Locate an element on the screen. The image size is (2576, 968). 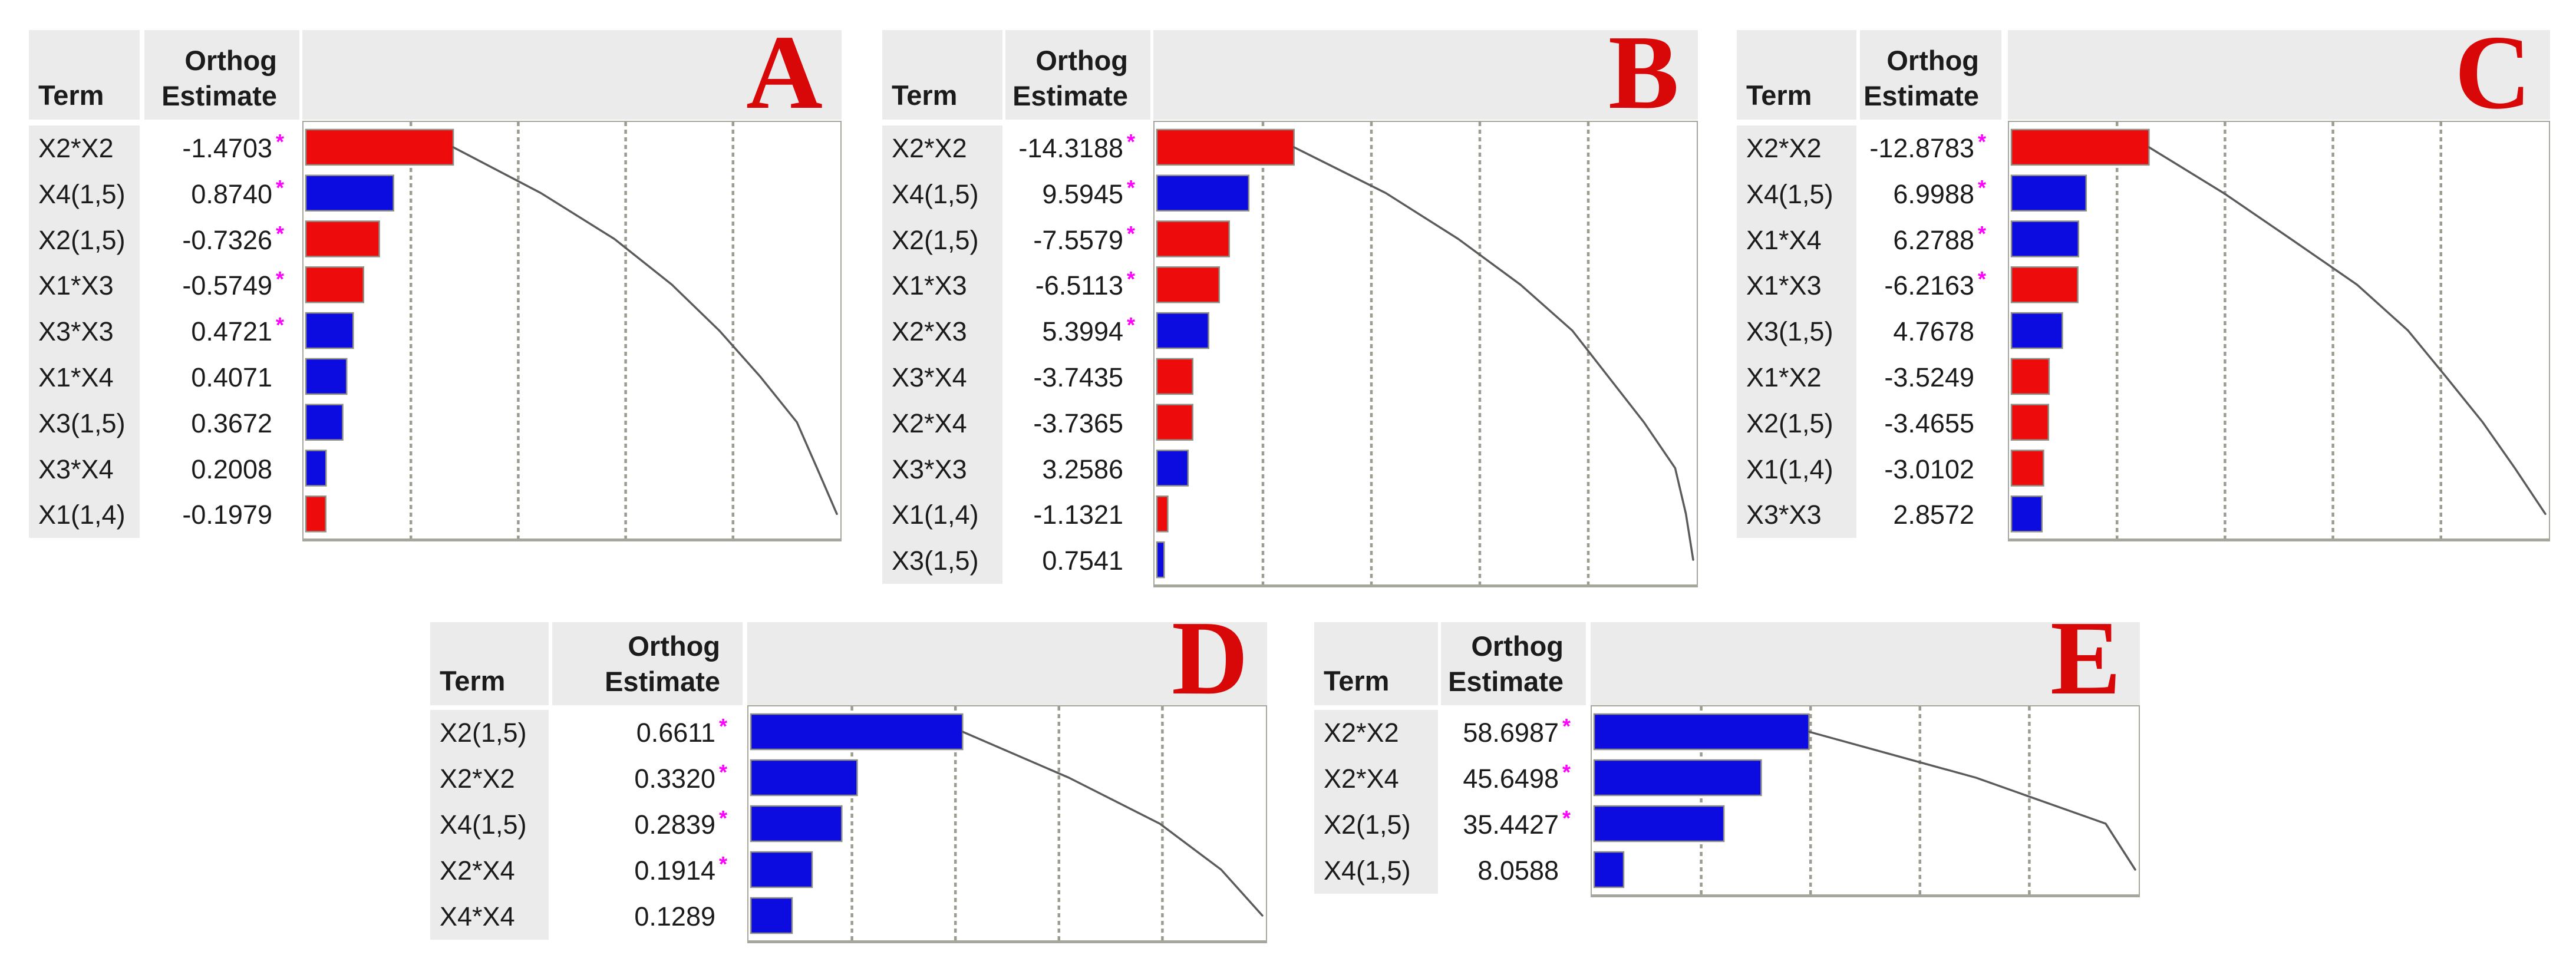
estimate-value: -7.5579 is located at coordinates (1078, 240).